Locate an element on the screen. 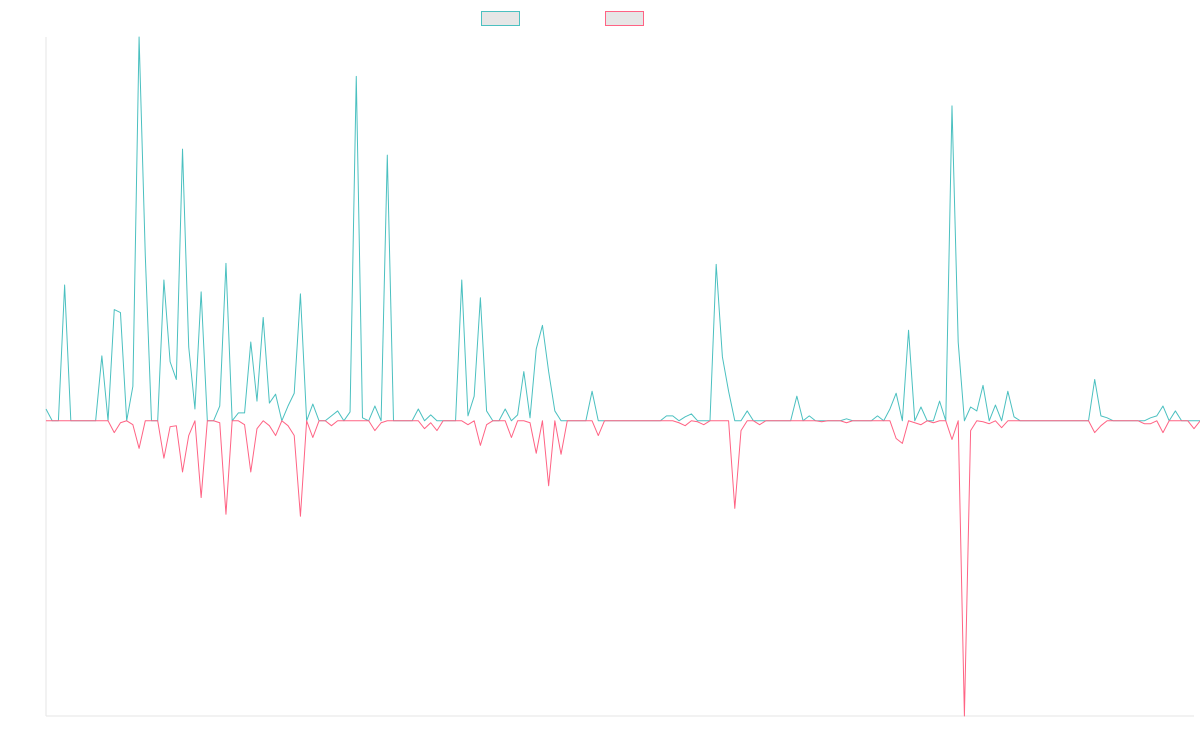 This screenshot has height=750, width=1200. legend is located at coordinates (600, 18).